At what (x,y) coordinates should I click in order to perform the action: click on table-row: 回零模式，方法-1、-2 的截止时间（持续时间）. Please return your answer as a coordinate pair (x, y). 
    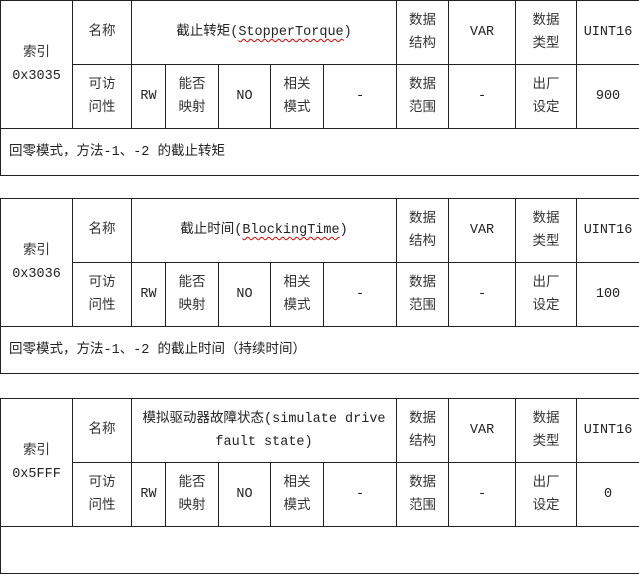
    Looking at the image, I should click on (319, 350).